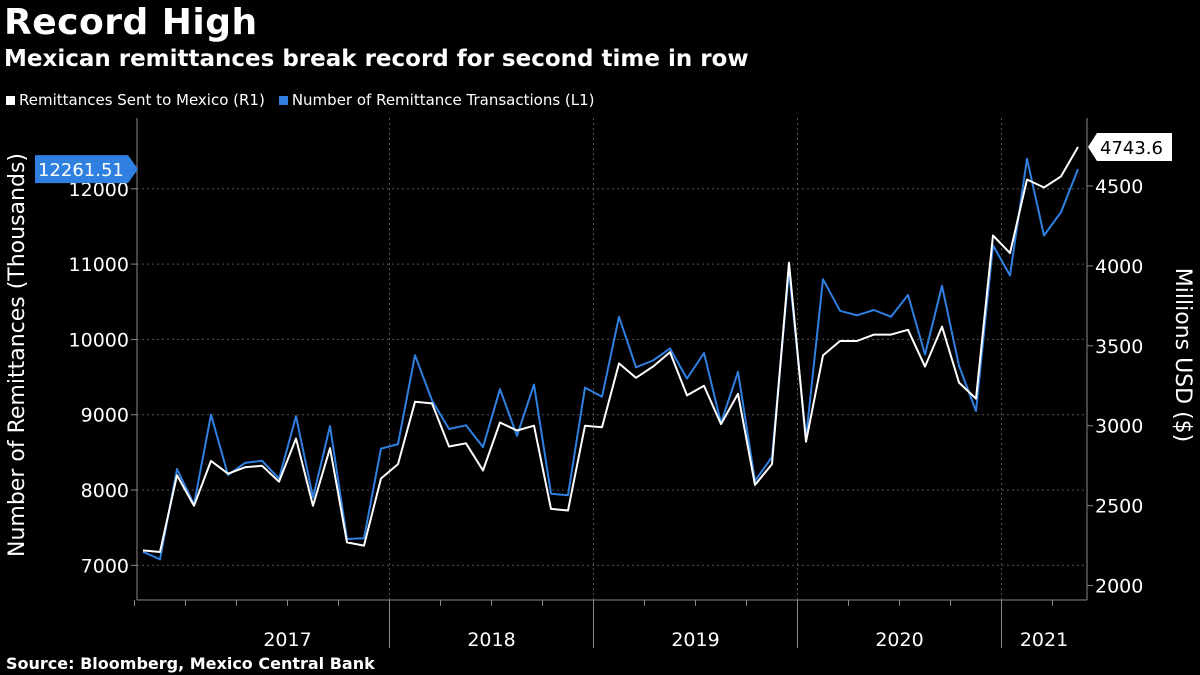 The width and height of the screenshot is (1200, 675). Describe the element at coordinates (1119, 347) in the screenshot. I see `right-tick-label: 3500` at that location.